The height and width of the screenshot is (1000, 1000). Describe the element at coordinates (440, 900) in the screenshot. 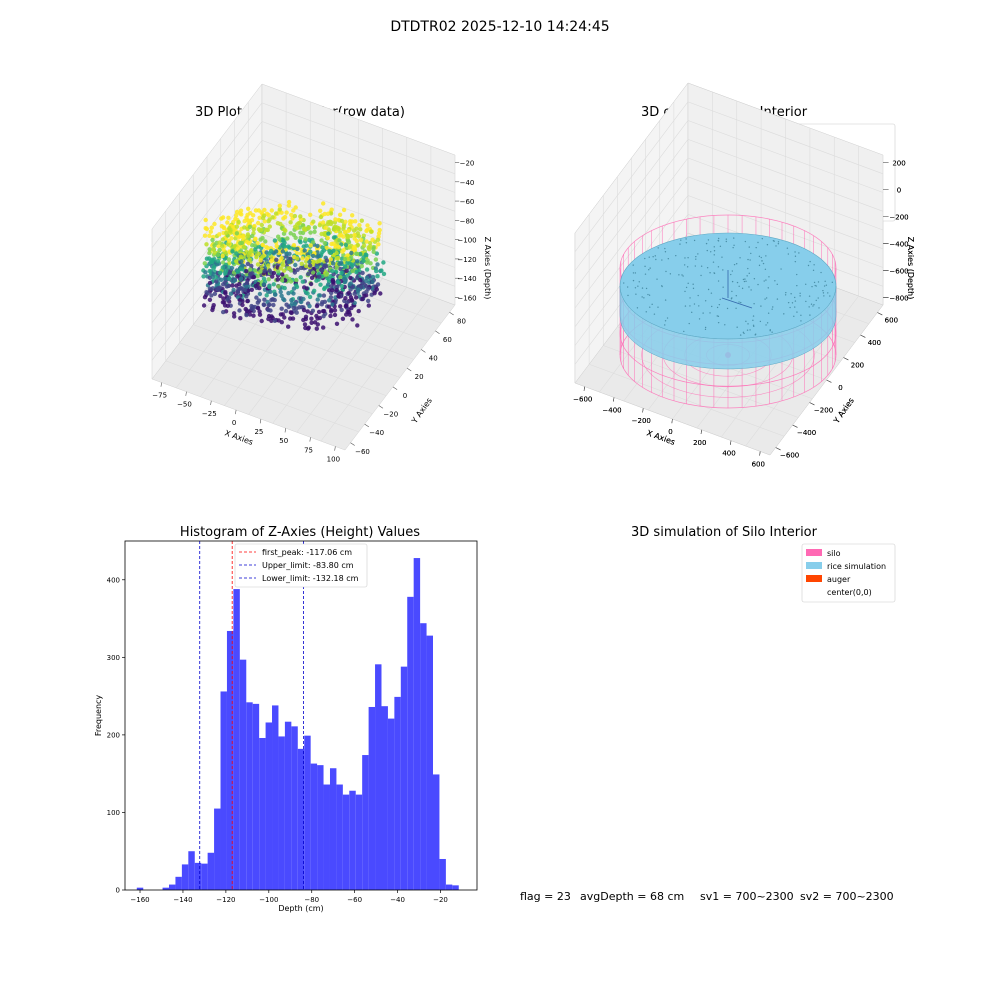

I see `histogram-x-tick-label: −20` at that location.